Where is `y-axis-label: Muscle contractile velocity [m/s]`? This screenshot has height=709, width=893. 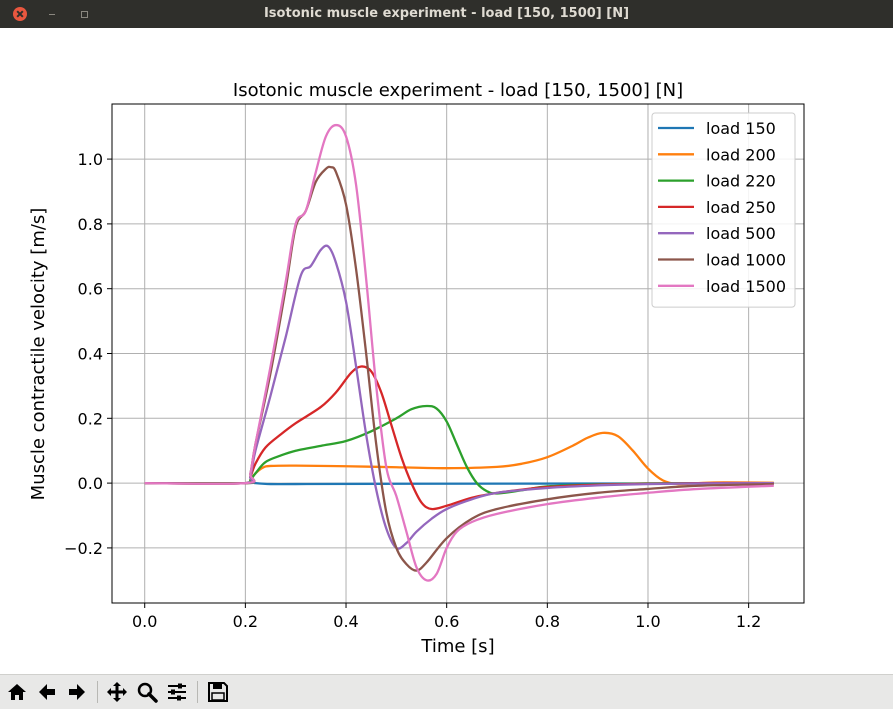
y-axis-label: Muscle contractile velocity [m/s] is located at coordinates (38, 354).